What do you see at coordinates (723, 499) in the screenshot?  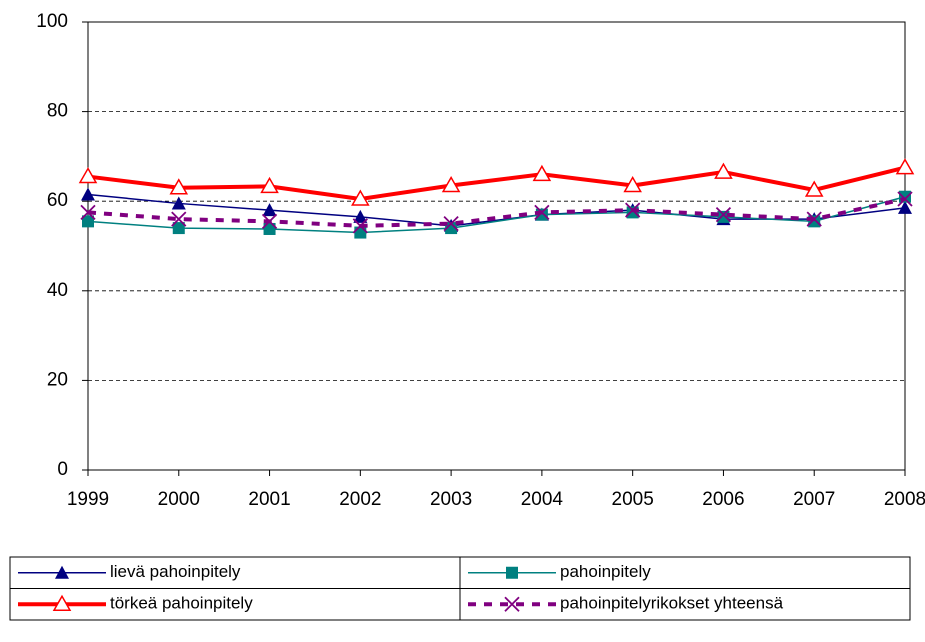 I see `x-tick-label: 2006` at bounding box center [723, 499].